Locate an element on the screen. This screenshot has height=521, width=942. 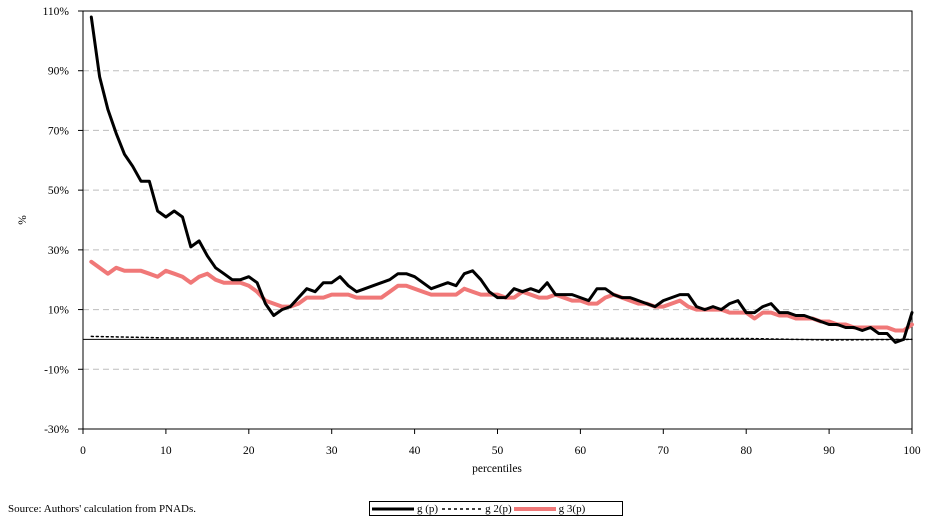
x-tick-label: 10 is located at coordinates (166, 451).